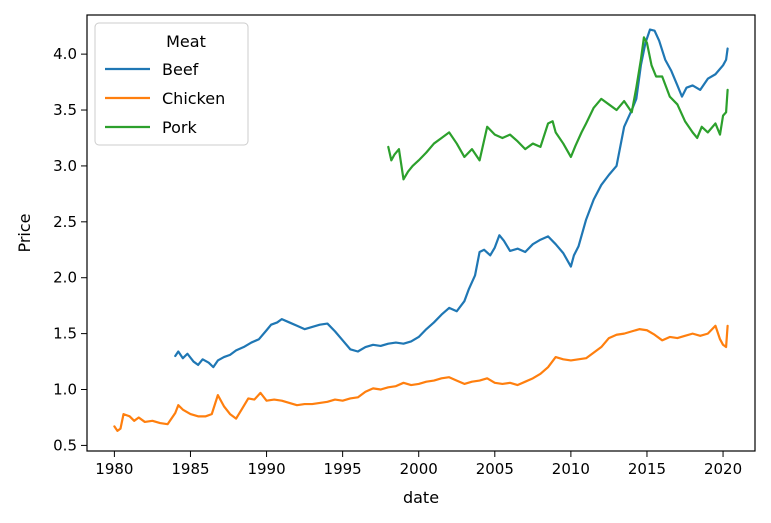 Image resolution: width=771 pixels, height=523 pixels. I want to click on x-tick-label: 2010, so click(571, 469).